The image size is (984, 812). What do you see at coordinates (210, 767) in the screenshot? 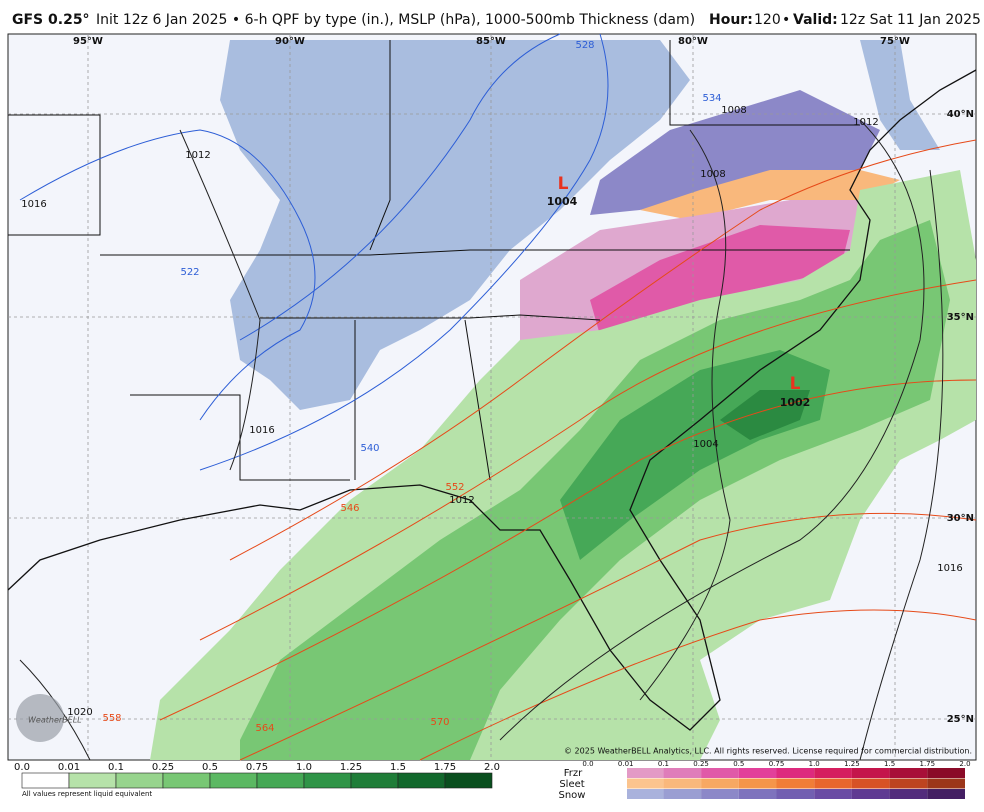
I see `legend-value: 0.5` at bounding box center [210, 767].